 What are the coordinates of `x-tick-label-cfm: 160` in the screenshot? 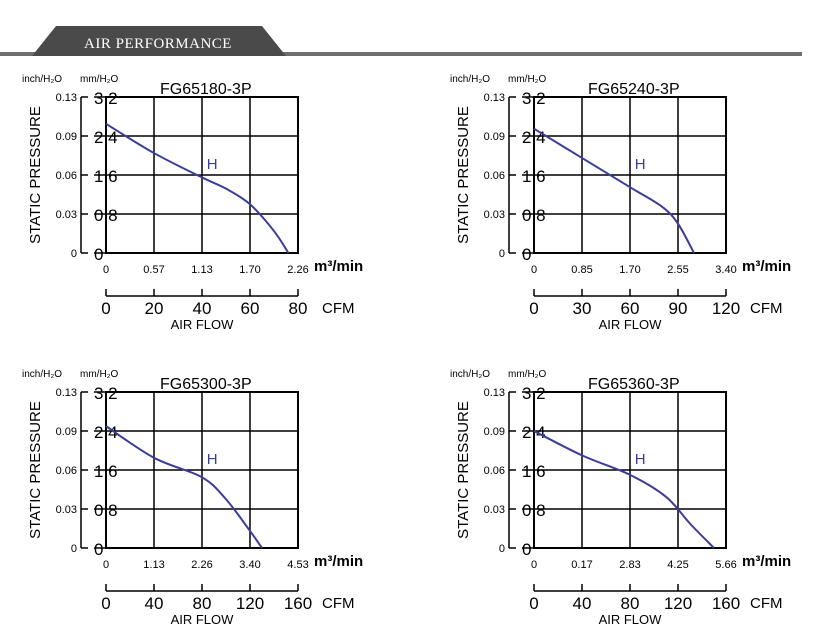 It's located at (726, 603).